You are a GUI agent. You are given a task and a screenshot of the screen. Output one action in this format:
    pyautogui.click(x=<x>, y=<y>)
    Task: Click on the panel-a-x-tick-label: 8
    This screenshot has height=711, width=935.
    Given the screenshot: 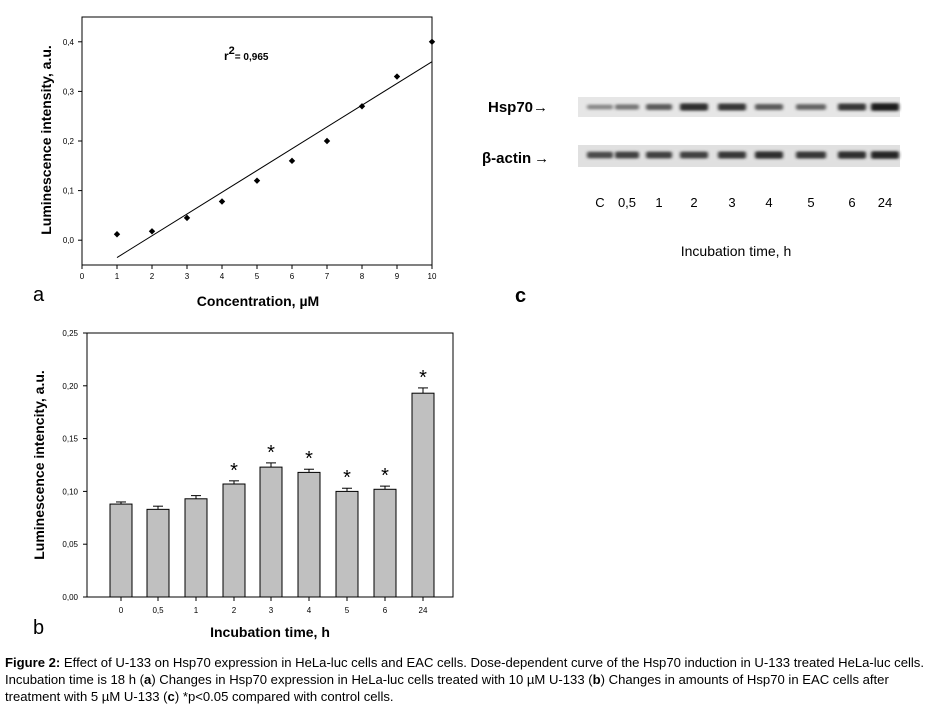 What is the action you would take?
    pyautogui.click(x=362, y=276)
    